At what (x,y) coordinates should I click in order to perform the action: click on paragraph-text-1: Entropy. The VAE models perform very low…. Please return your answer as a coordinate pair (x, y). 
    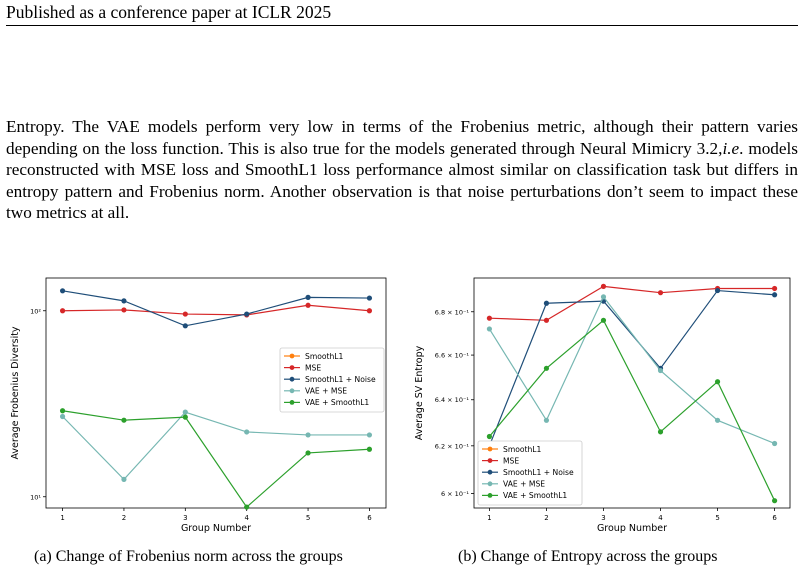
    Looking at the image, I should click on (402, 137).